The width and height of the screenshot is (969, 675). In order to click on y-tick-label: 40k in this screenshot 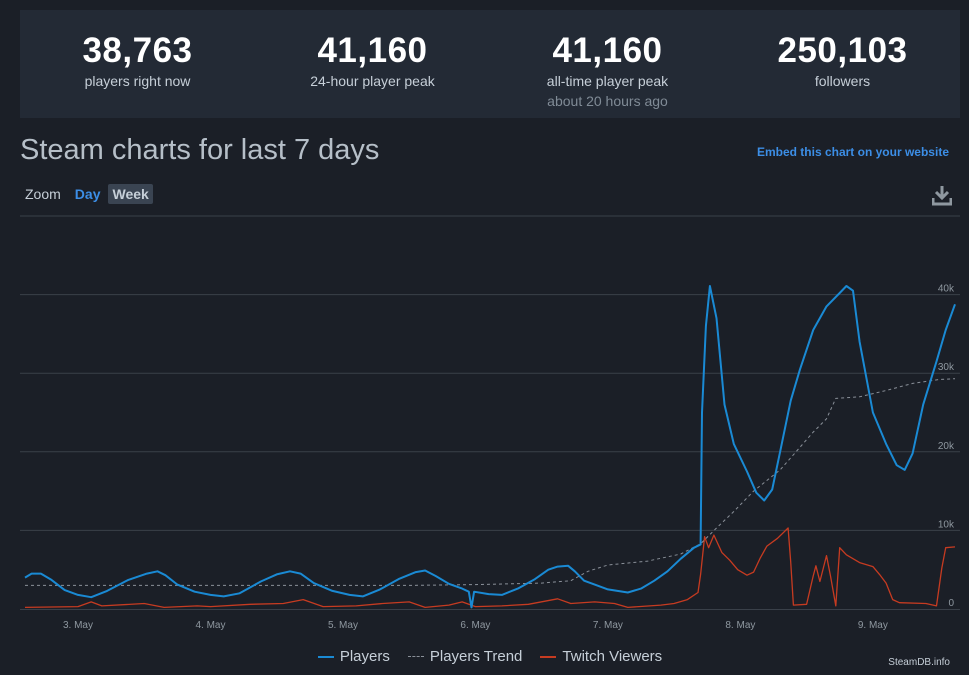, I will do `click(946, 289)`.